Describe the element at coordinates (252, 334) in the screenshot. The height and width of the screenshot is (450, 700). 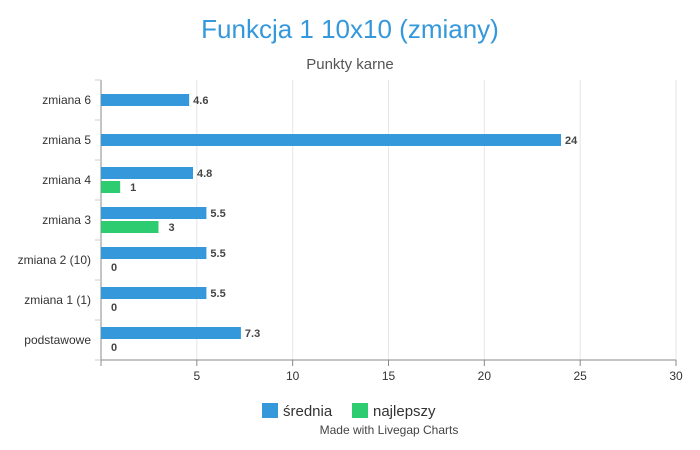
I see `data-label: 7.3` at that location.